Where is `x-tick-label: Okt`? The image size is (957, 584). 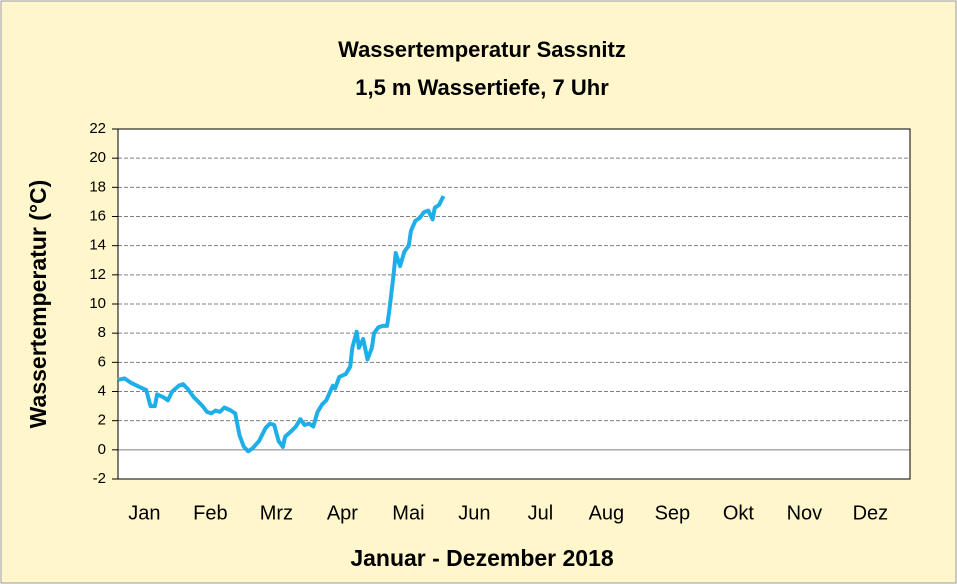
x-tick-label: Okt is located at coordinates (739, 513).